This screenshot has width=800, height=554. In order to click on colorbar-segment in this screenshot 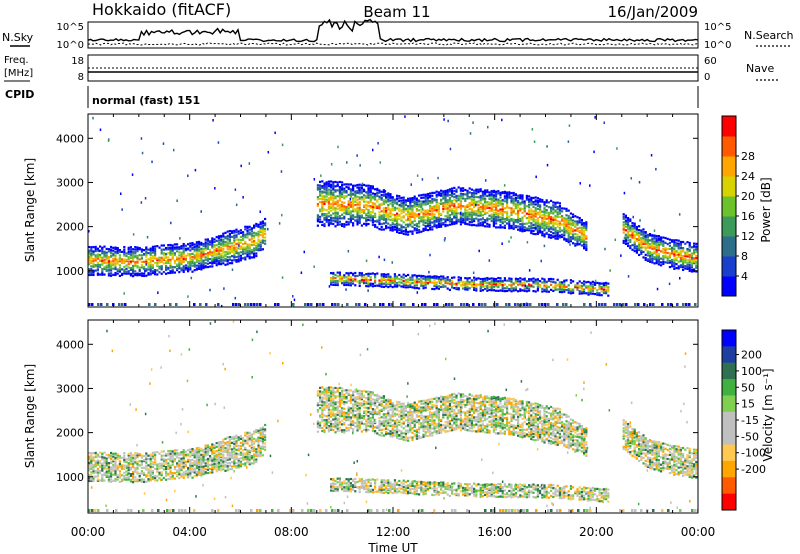, I will do `click(729, 186)`.